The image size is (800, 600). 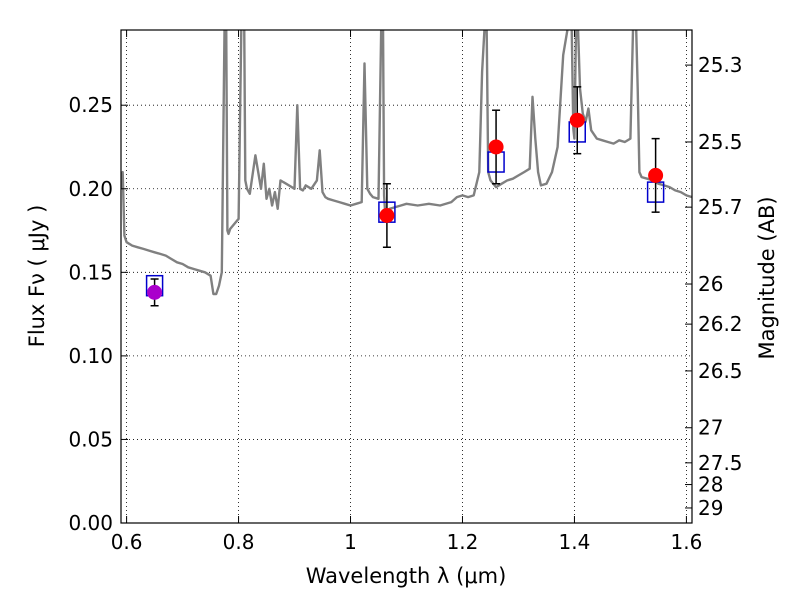 I want to click on y-tick-label: 0.15, so click(x=90, y=272).